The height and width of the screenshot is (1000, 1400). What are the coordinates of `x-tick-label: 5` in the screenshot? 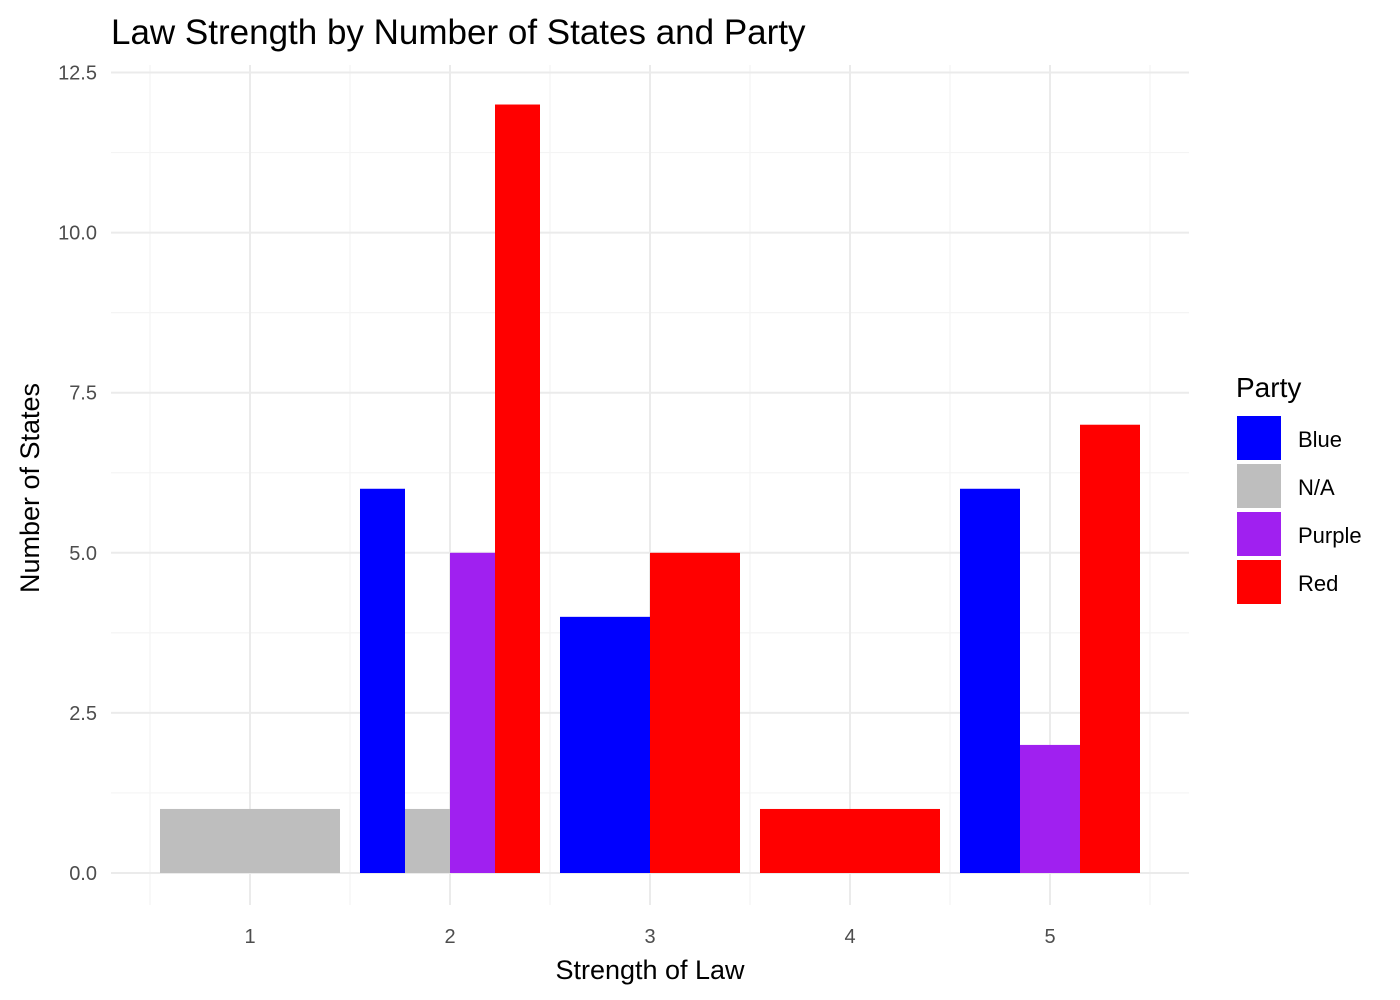 It's located at (1049, 937).